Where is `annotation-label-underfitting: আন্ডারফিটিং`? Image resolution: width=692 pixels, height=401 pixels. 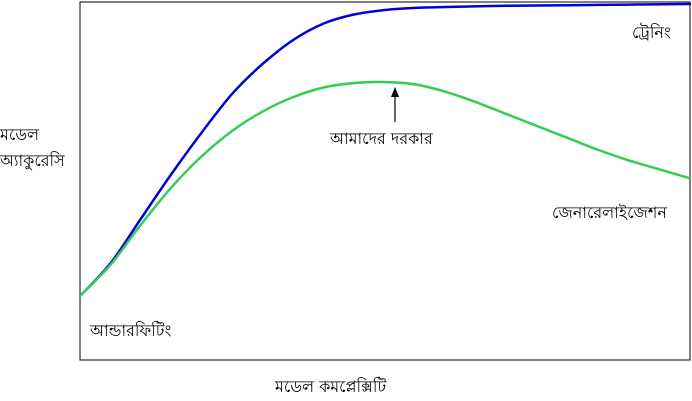 annotation-label-underfitting: আন্ডারফিটিং is located at coordinates (130, 330).